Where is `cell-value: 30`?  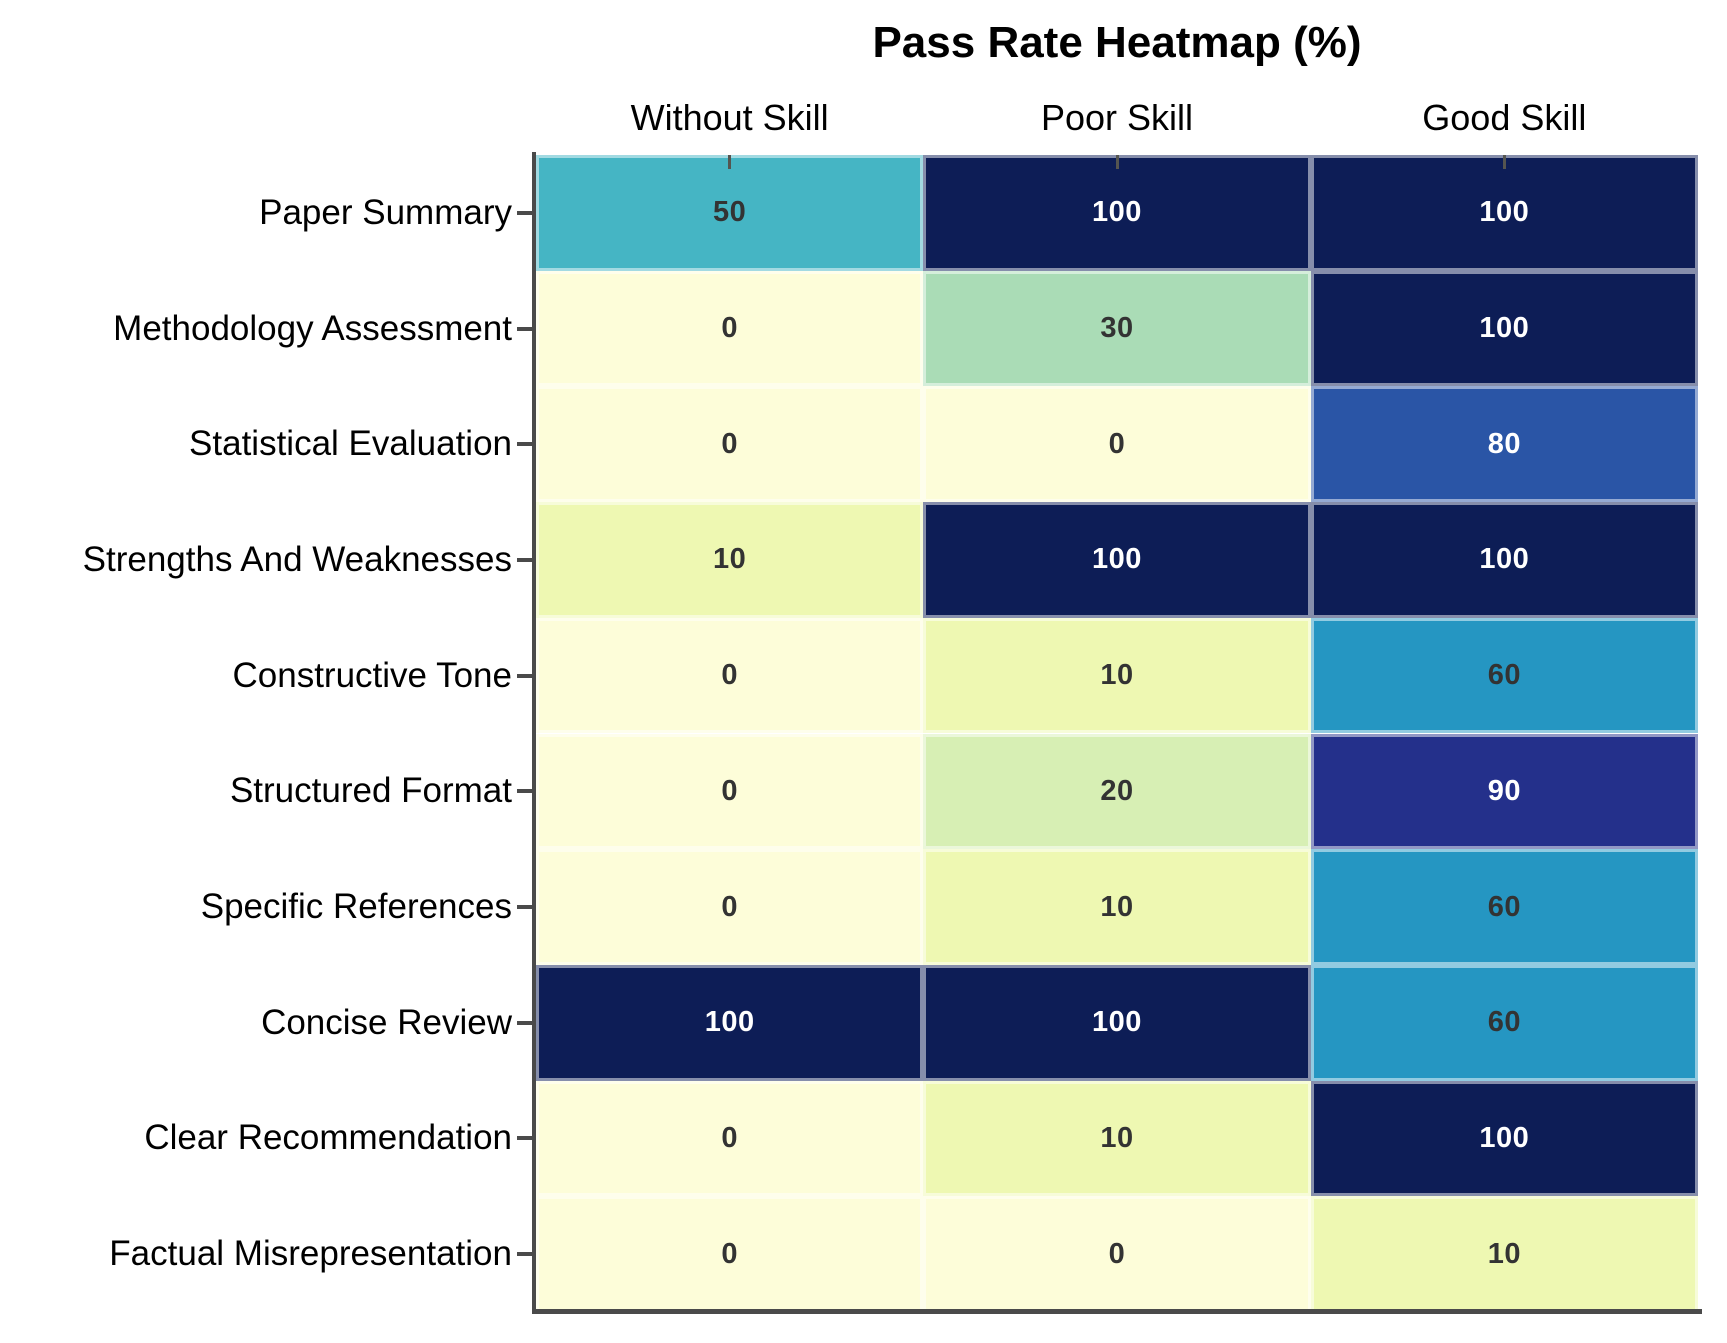 cell-value: 30 is located at coordinates (1117, 328).